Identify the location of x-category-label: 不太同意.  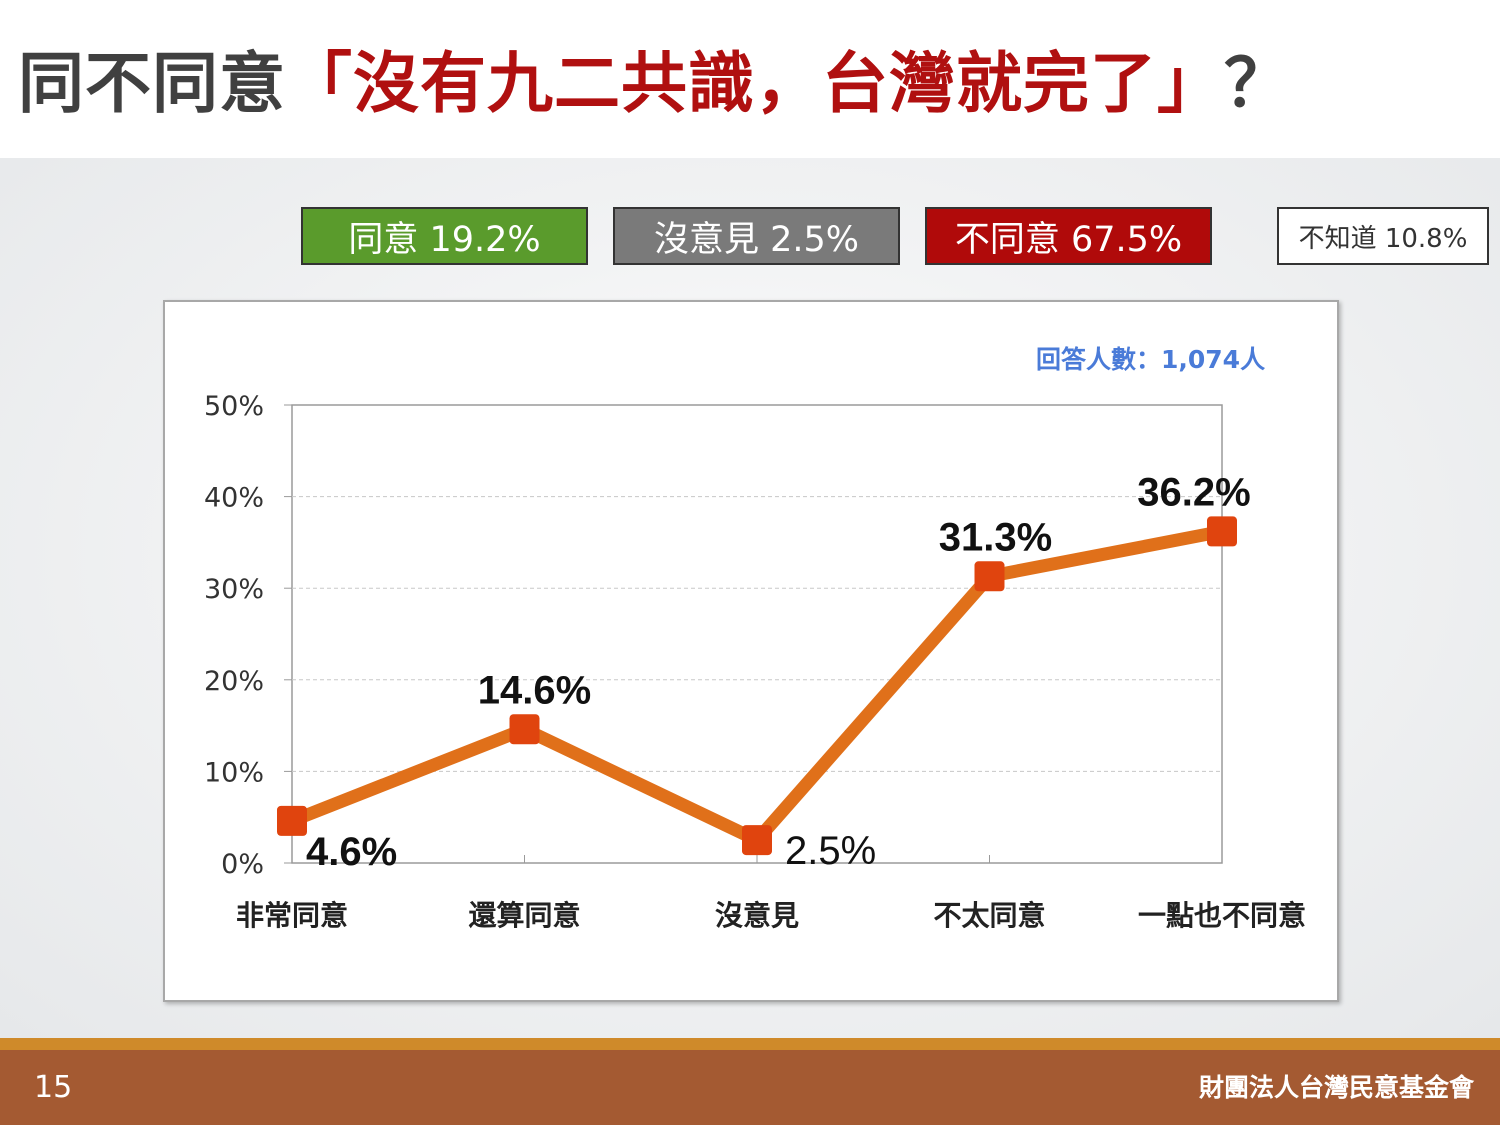
(989, 915).